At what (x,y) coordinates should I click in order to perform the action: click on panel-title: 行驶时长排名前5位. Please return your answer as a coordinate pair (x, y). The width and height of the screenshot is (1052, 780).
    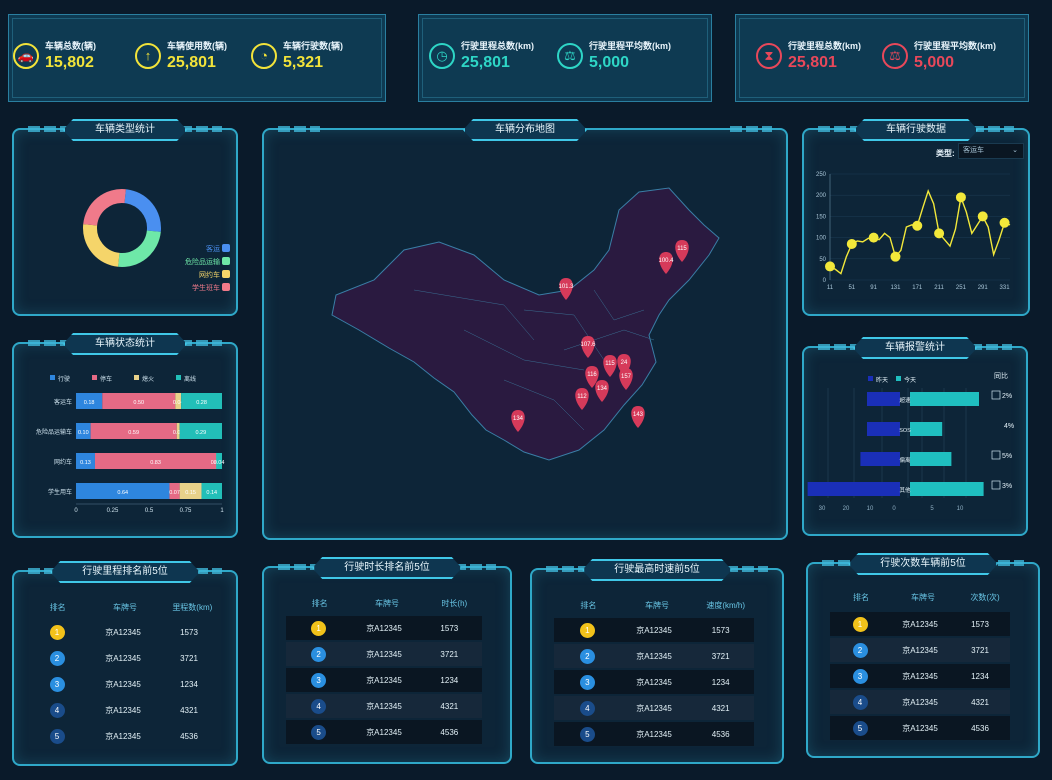
    Looking at the image, I should click on (387, 568).